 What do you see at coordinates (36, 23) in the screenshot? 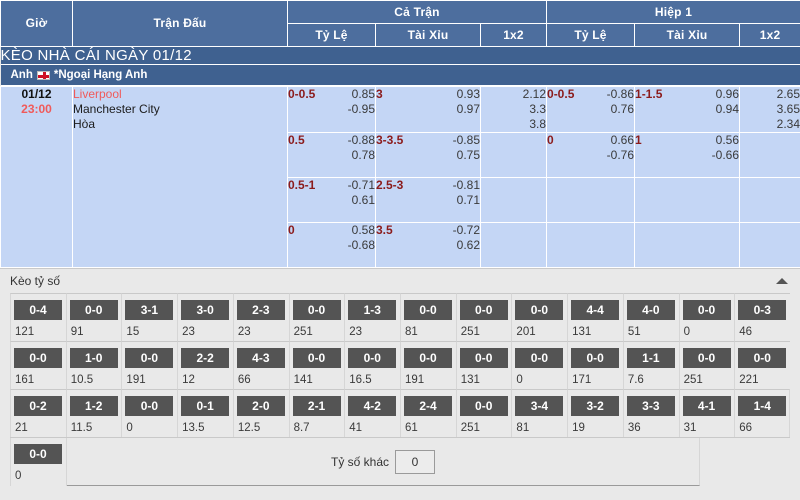
I see `col-header-time: Giờ` at bounding box center [36, 23].